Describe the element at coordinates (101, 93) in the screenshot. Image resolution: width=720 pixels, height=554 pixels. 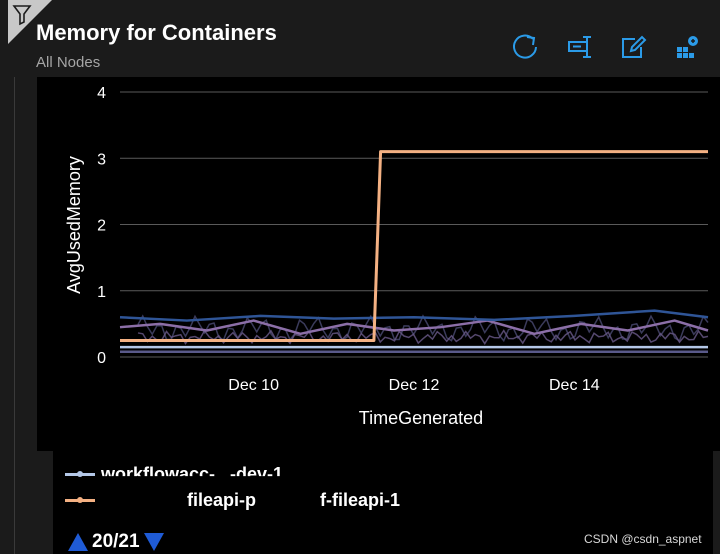
I see `y-tick-label: 4` at that location.